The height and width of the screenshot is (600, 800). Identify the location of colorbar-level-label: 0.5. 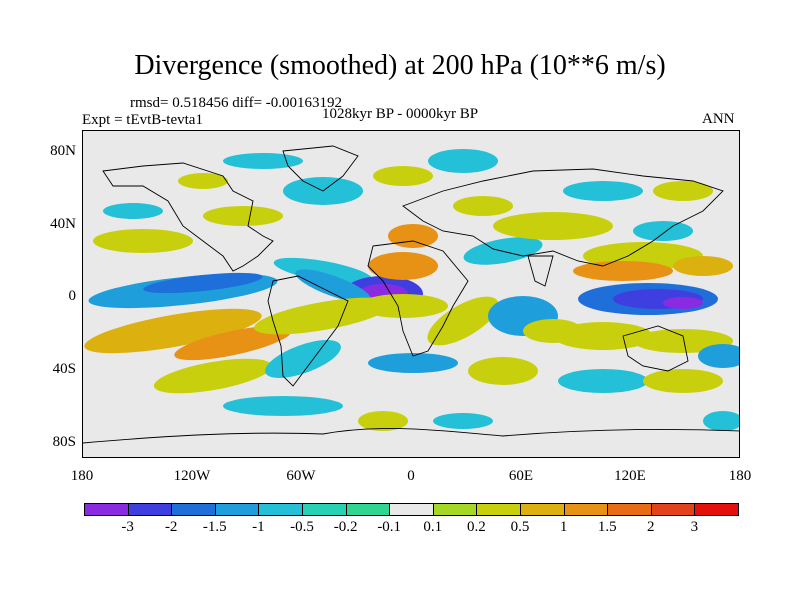
(520, 527).